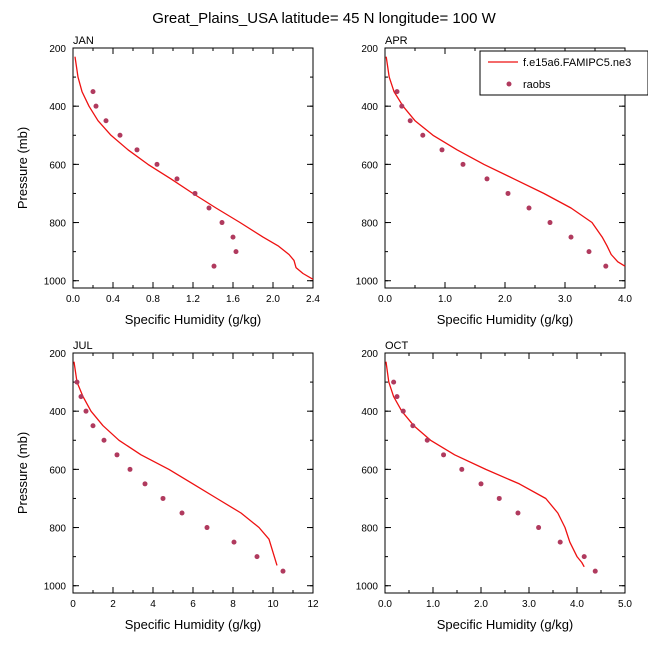  What do you see at coordinates (193, 604) in the screenshot?
I see `x-tick-label: 6` at bounding box center [193, 604].